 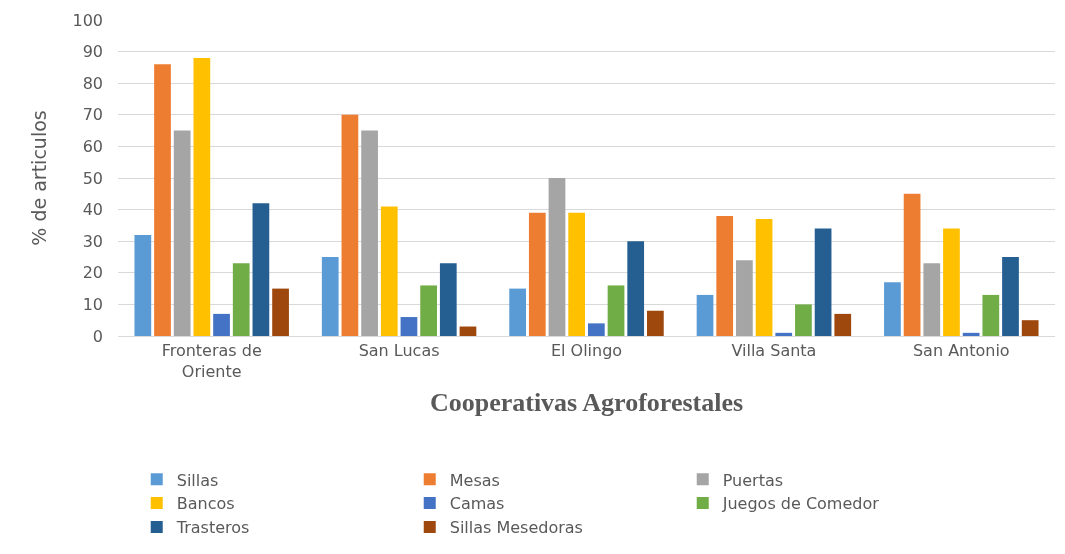 What do you see at coordinates (516, 528) in the screenshot?
I see `legend-label: Sillas Mesedoras` at bounding box center [516, 528].